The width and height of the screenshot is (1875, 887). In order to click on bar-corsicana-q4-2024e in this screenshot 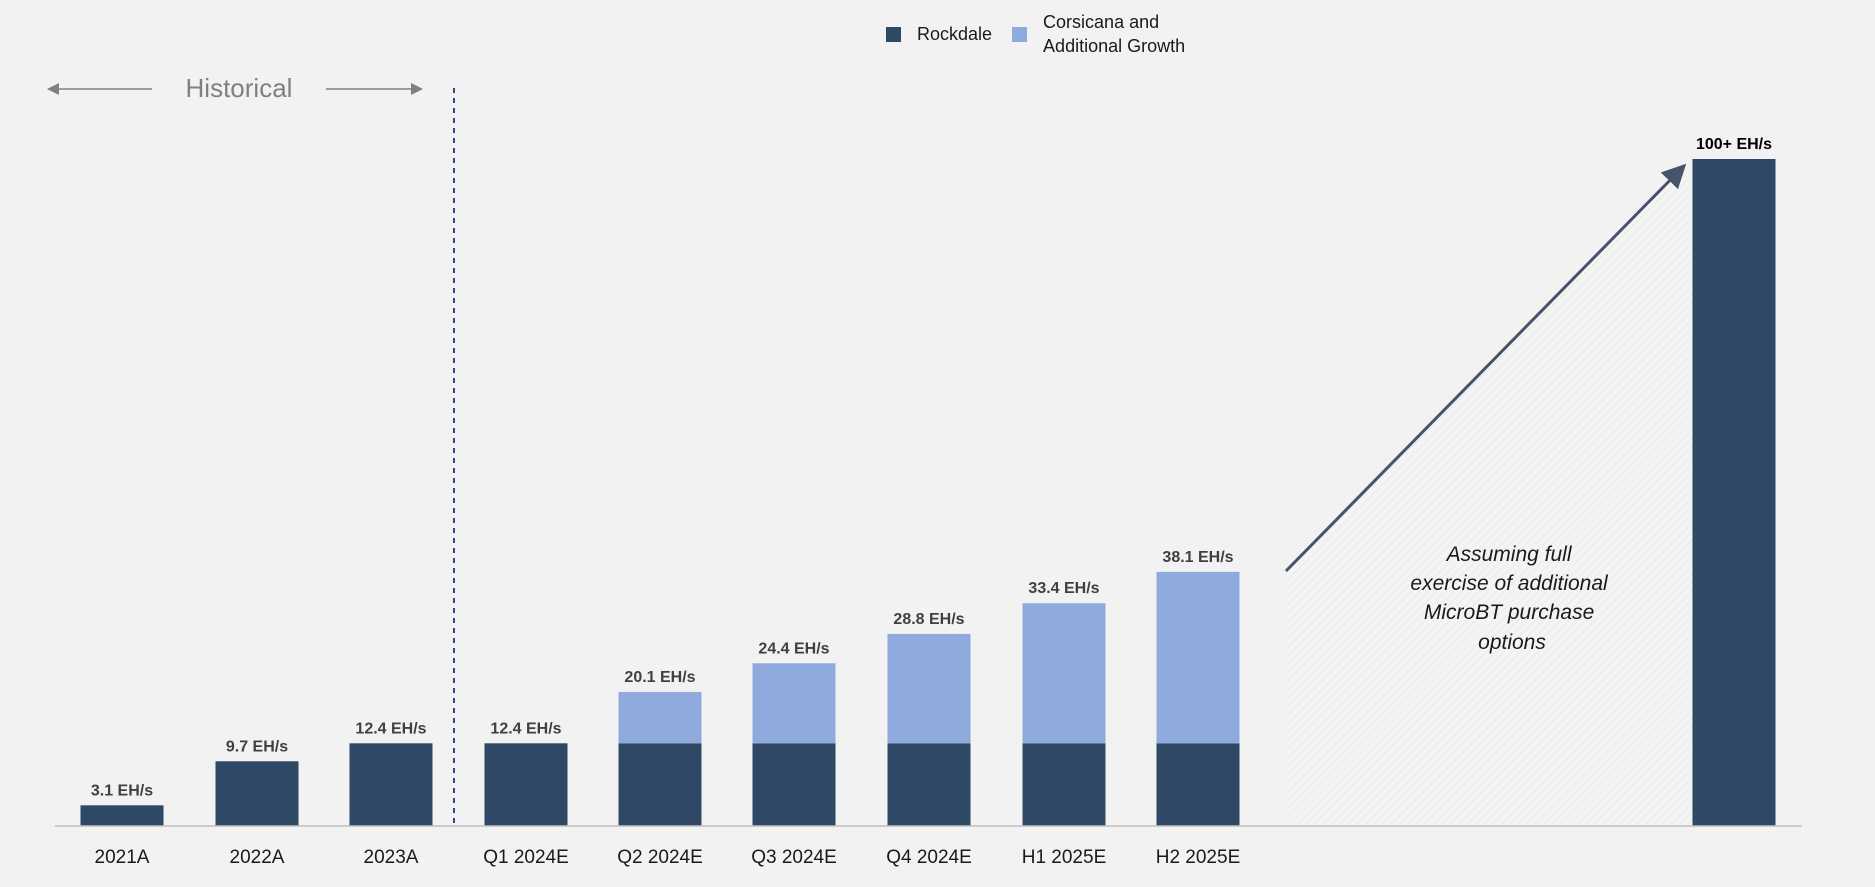, I will do `click(929, 688)`.